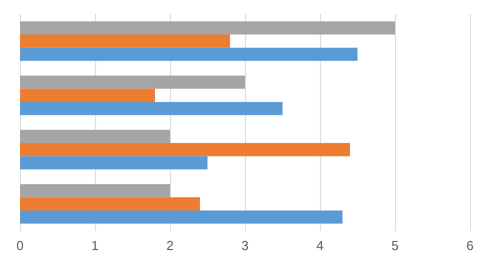  Describe the element at coordinates (170, 245) in the screenshot. I see `x-tick-label: 2` at that location.